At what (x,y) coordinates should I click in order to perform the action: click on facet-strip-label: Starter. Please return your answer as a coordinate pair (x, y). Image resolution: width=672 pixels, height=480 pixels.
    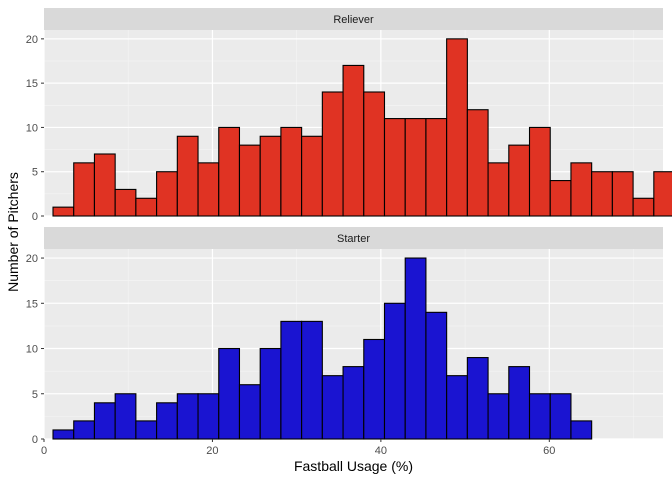
    Looking at the image, I should click on (353, 239).